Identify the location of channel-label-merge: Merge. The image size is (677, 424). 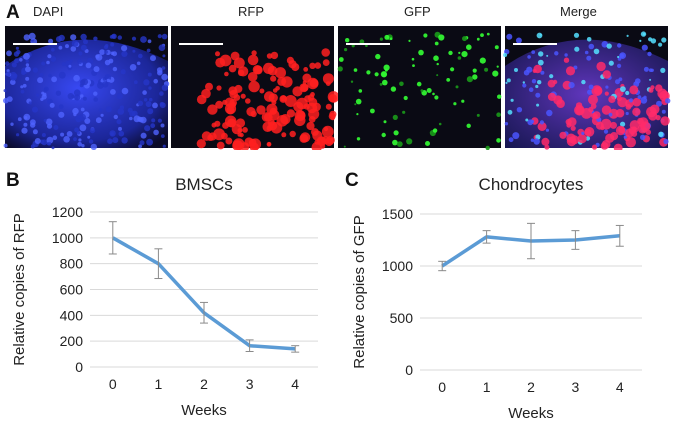
(578, 11).